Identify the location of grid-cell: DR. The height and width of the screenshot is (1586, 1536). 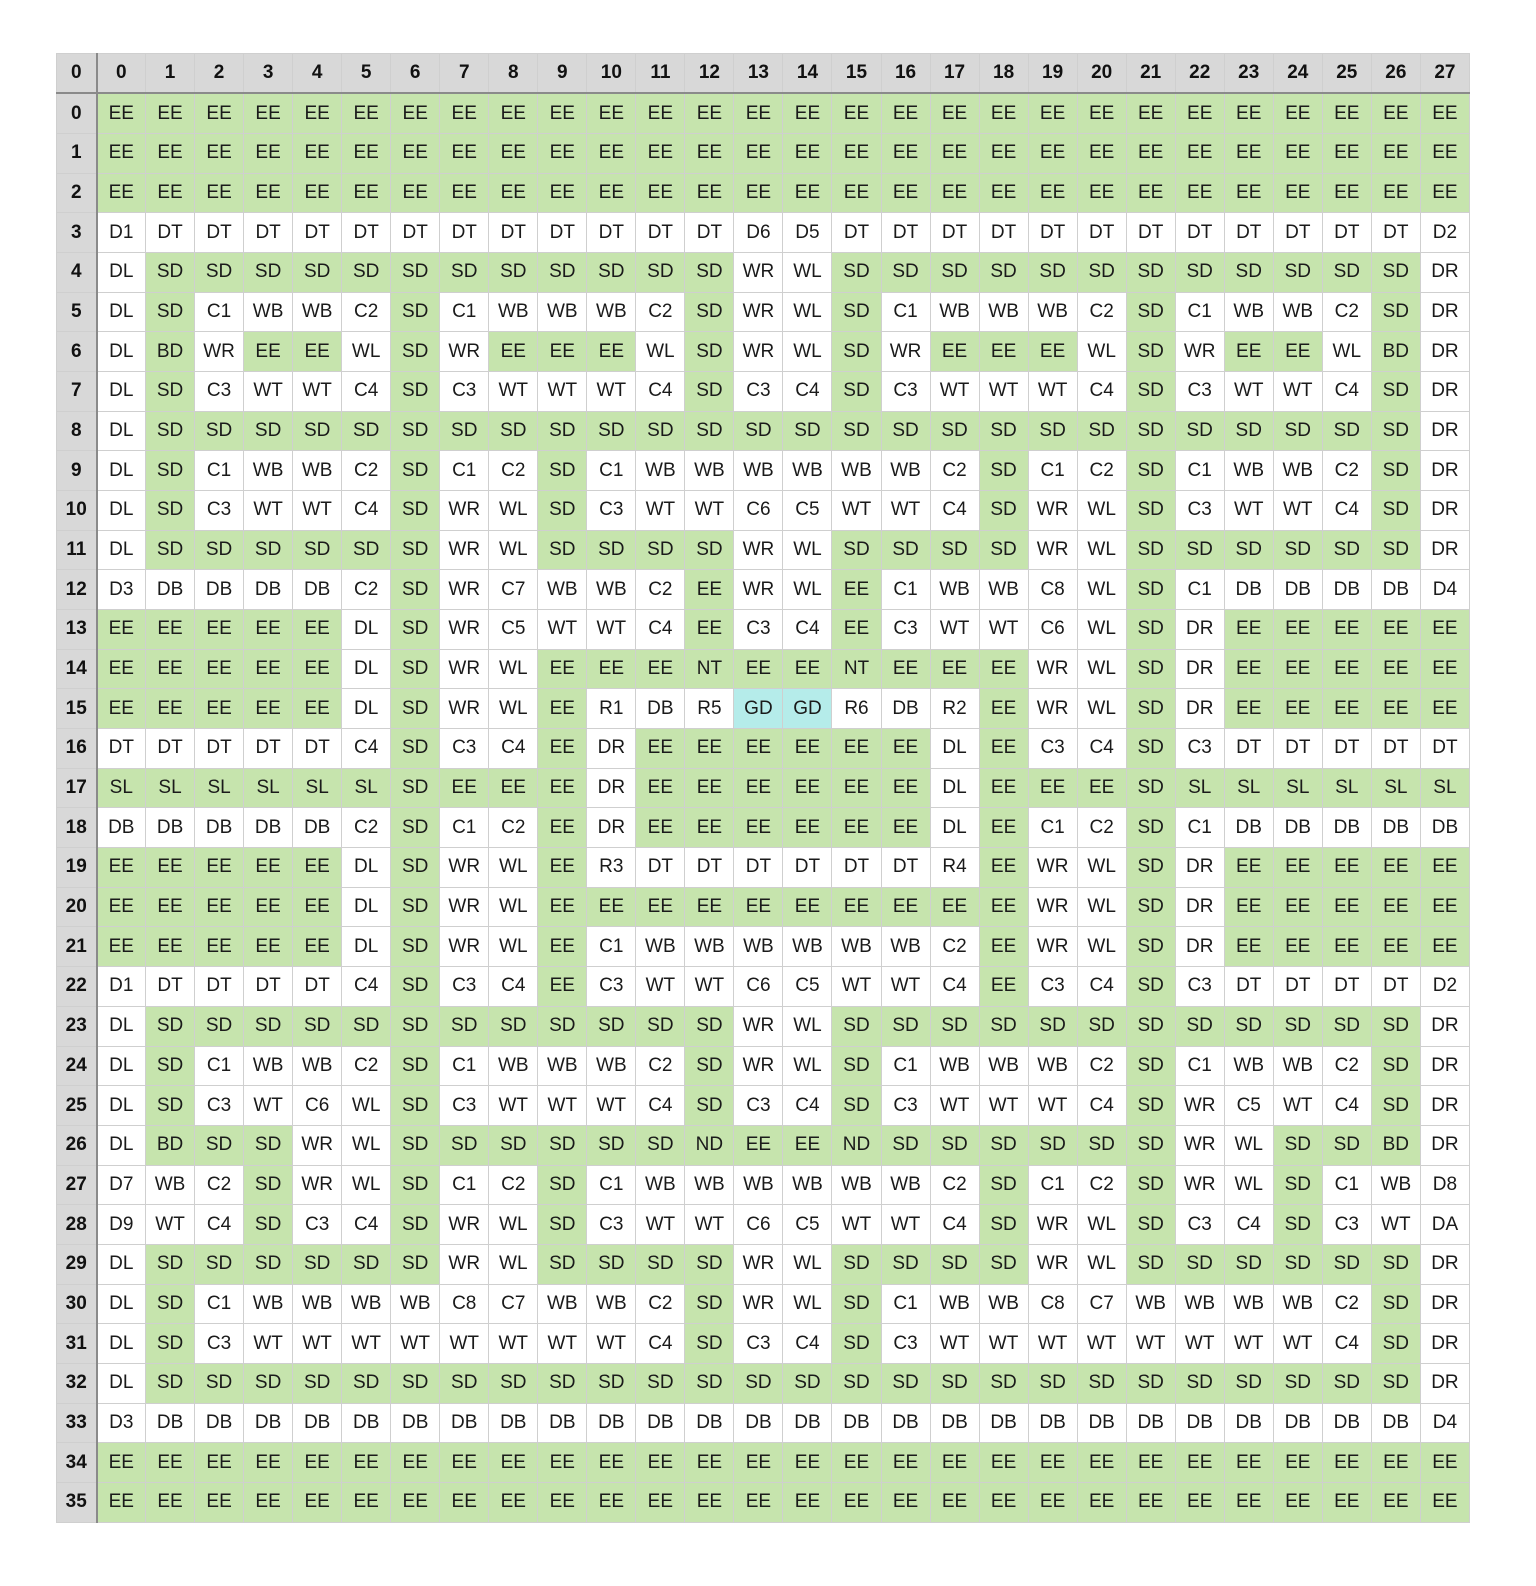
(1445, 1026).